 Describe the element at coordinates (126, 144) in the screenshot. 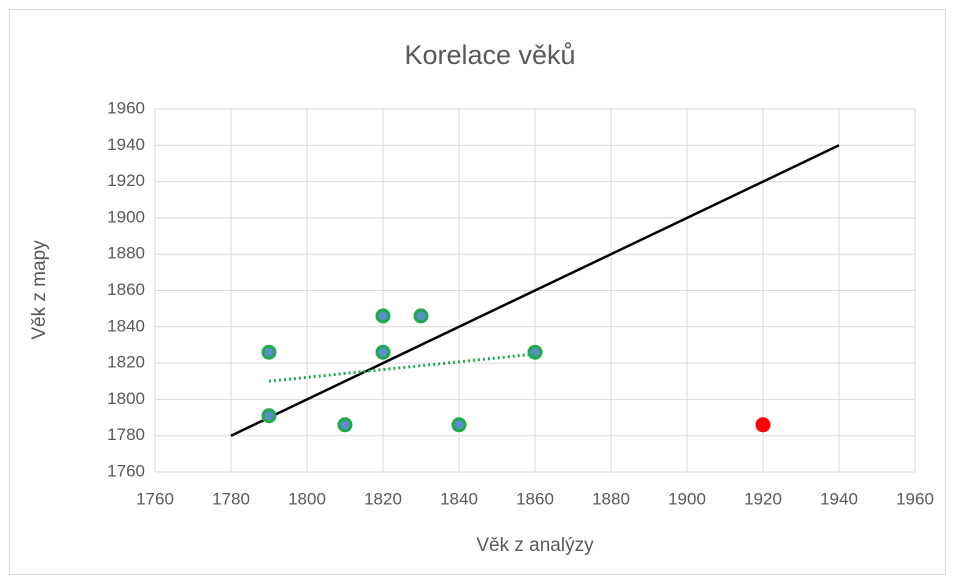

I see `y-tick-label: 1940` at that location.